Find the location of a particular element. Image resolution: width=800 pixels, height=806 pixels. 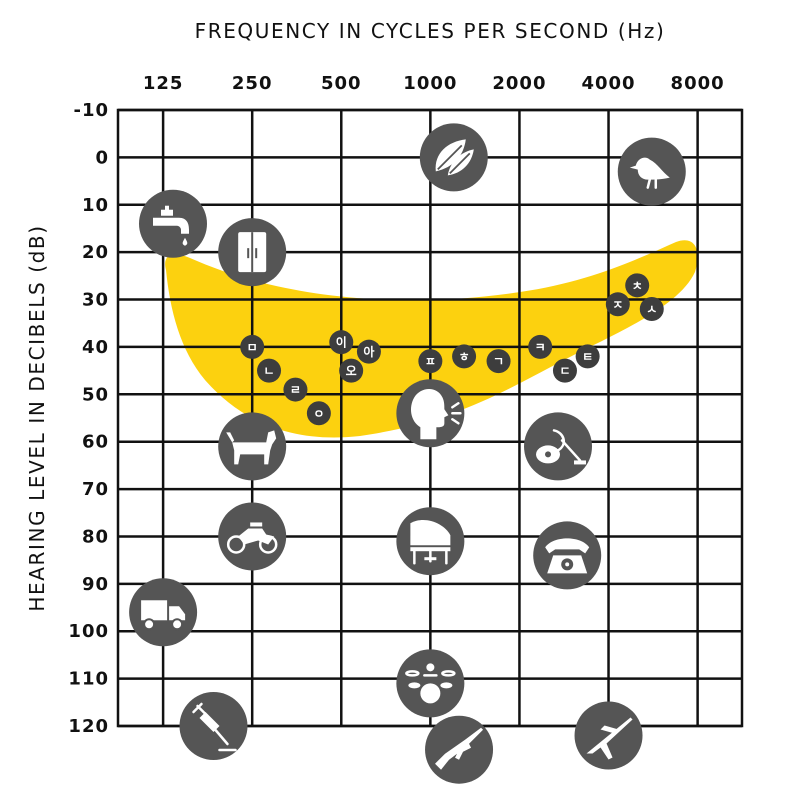

x-tick-label: 4000 is located at coordinates (608, 83).